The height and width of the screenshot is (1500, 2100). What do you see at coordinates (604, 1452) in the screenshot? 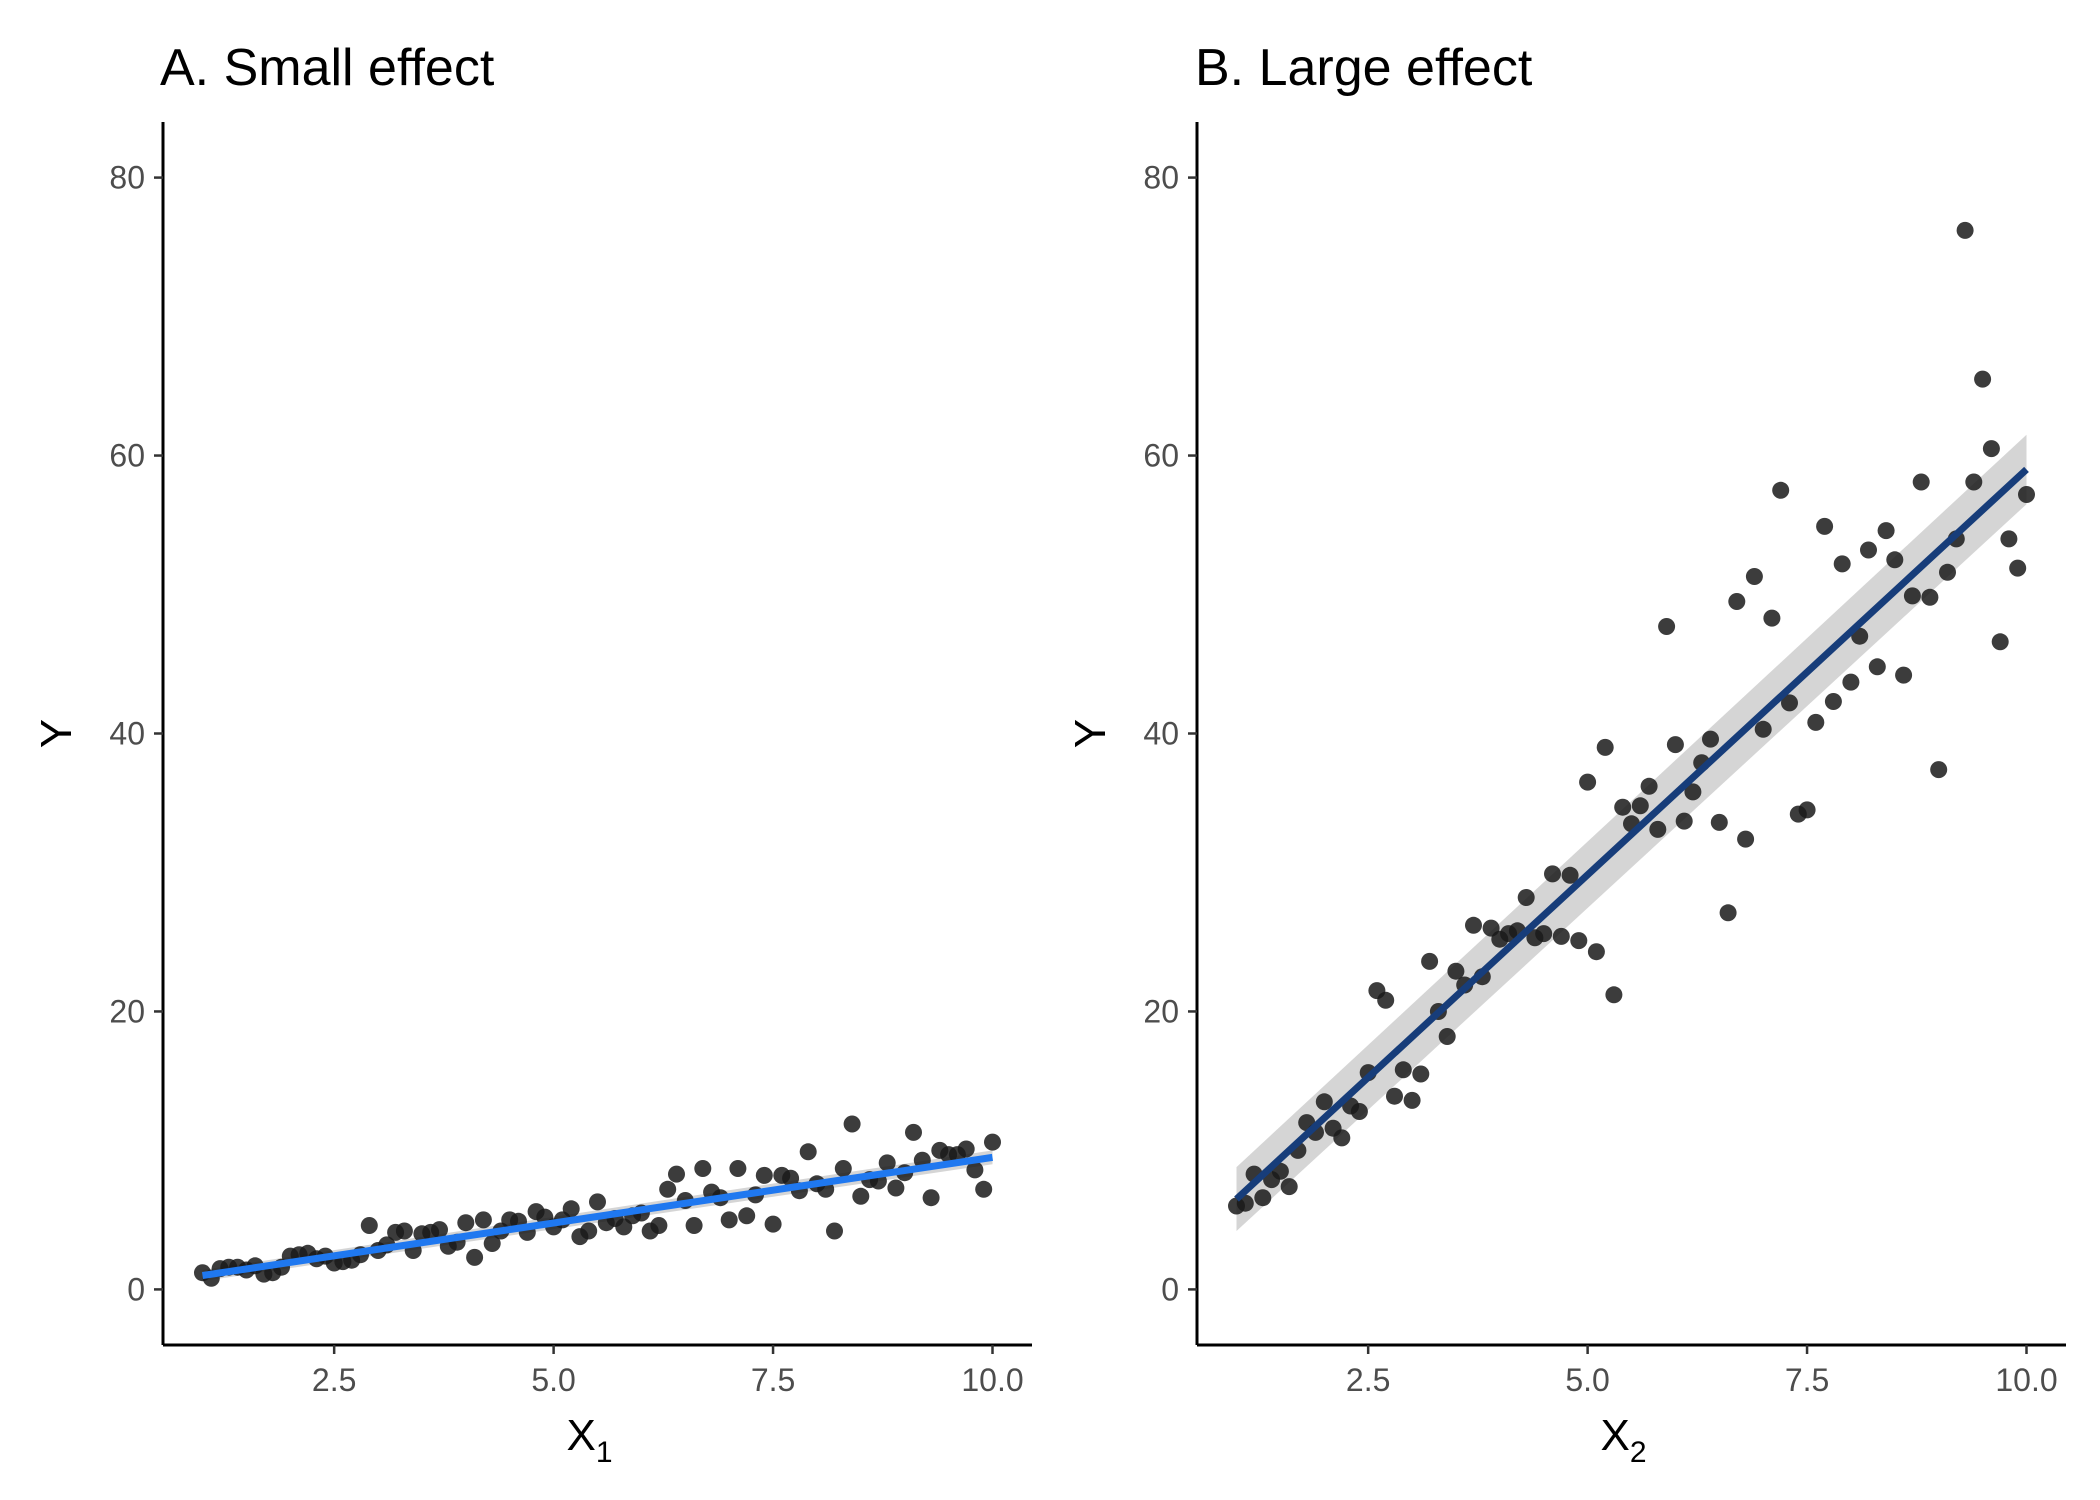
I see `x-axis-title-subscript: 1` at bounding box center [604, 1452].